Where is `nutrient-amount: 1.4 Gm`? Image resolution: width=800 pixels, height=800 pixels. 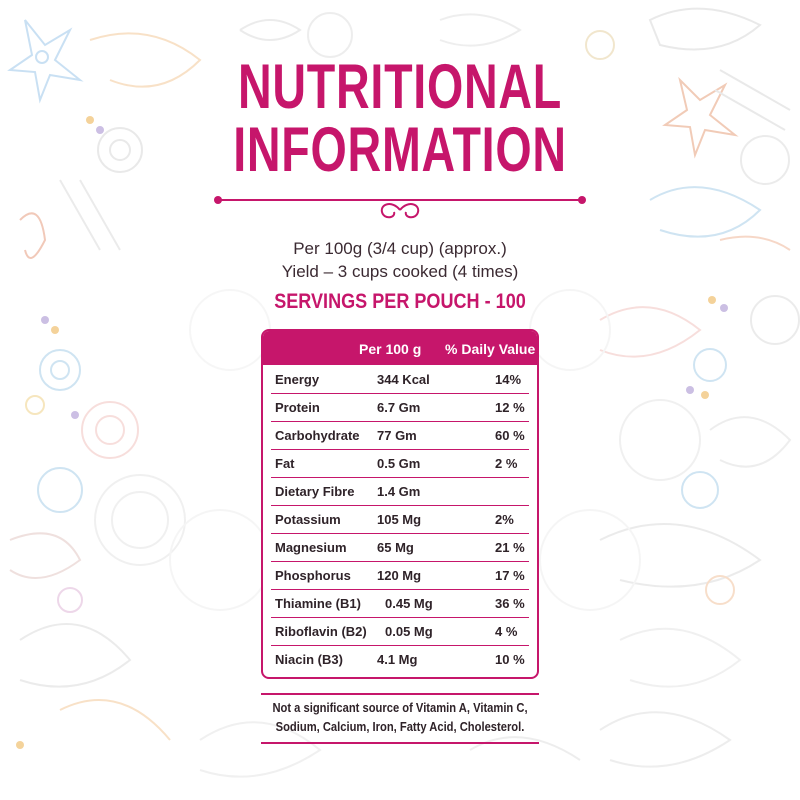 nutrient-amount: 1.4 Gm is located at coordinates (399, 491).